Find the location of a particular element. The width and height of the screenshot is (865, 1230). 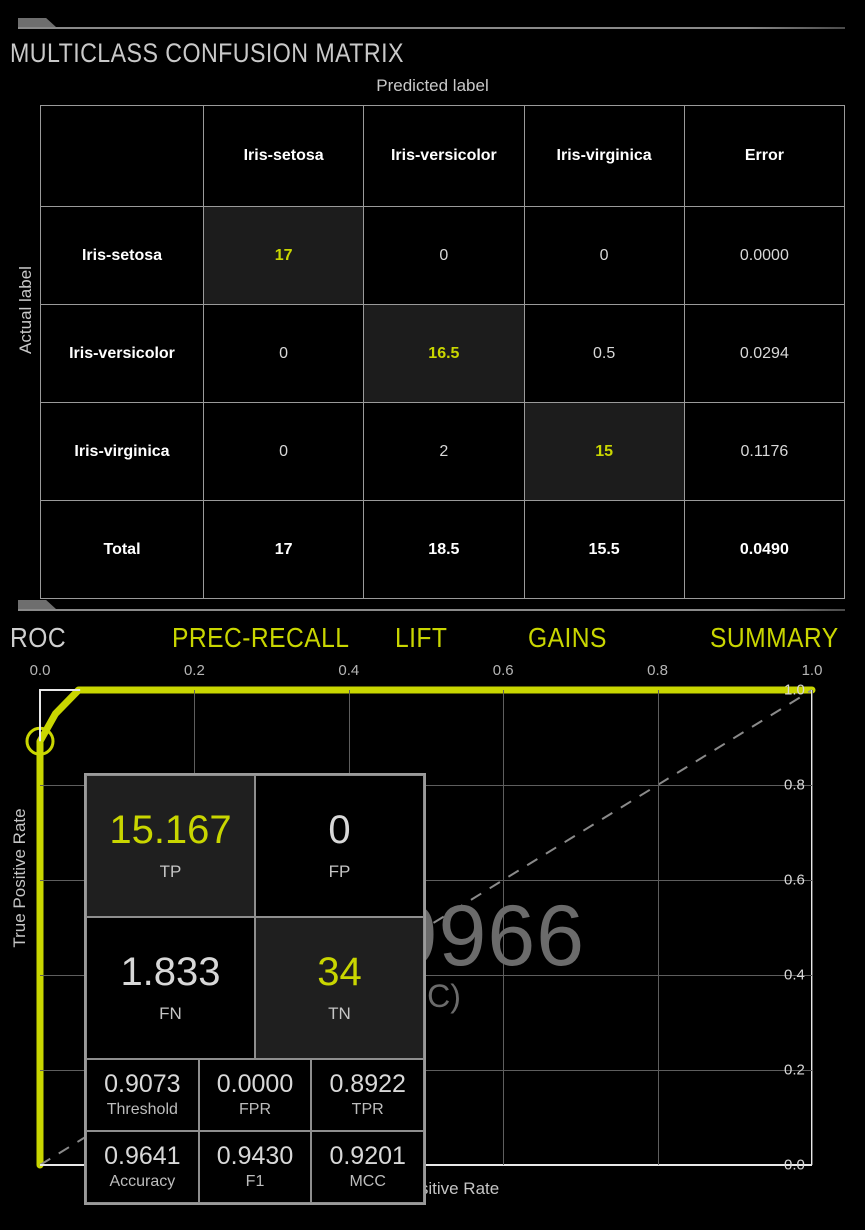

table-row: Iris-virginica 0 2 15 0.1176 is located at coordinates (443, 451).